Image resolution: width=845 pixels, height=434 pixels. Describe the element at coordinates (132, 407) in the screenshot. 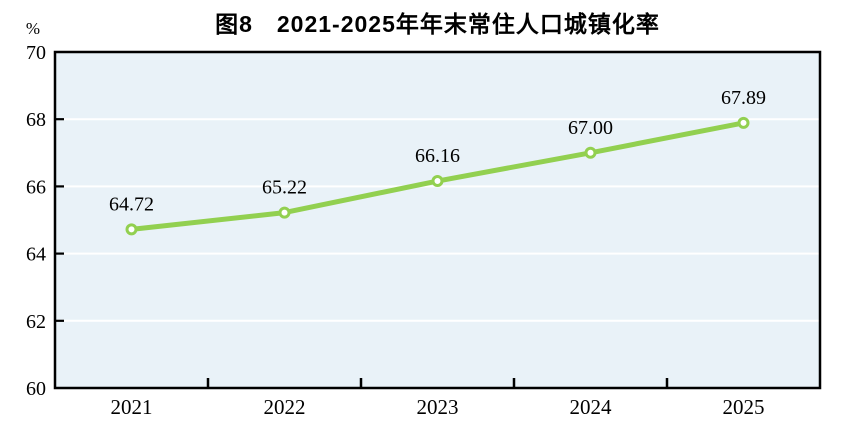

I see `x-tick-label: 2021` at that location.